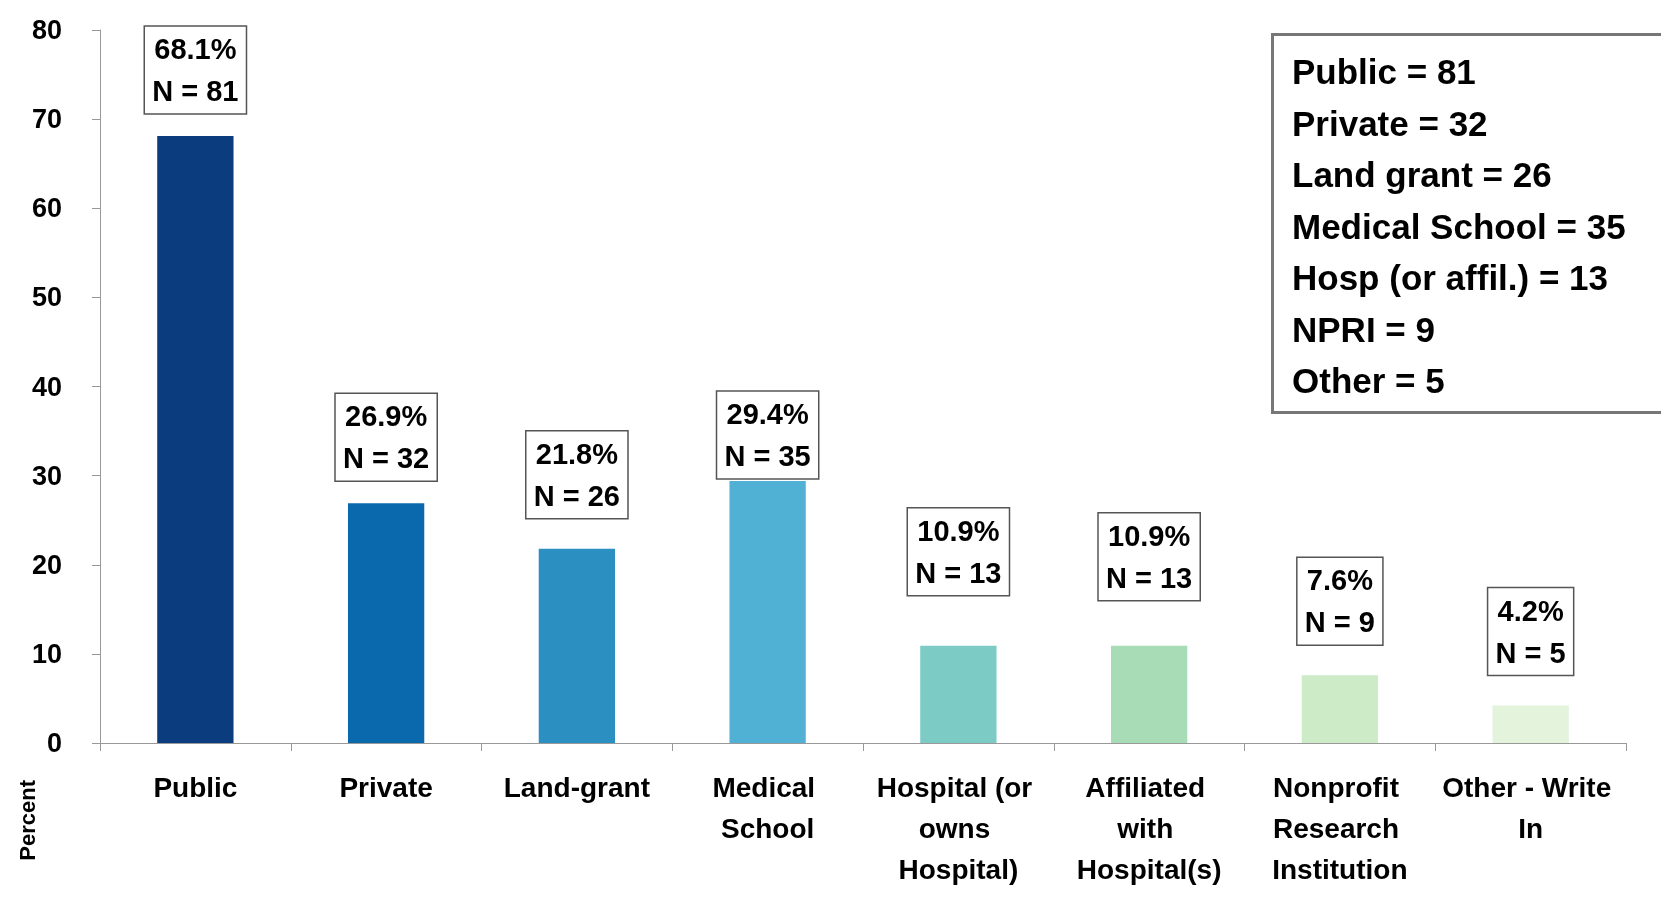  What do you see at coordinates (767, 434) in the screenshot?
I see `data-label: 29.4% N = 35` at bounding box center [767, 434].